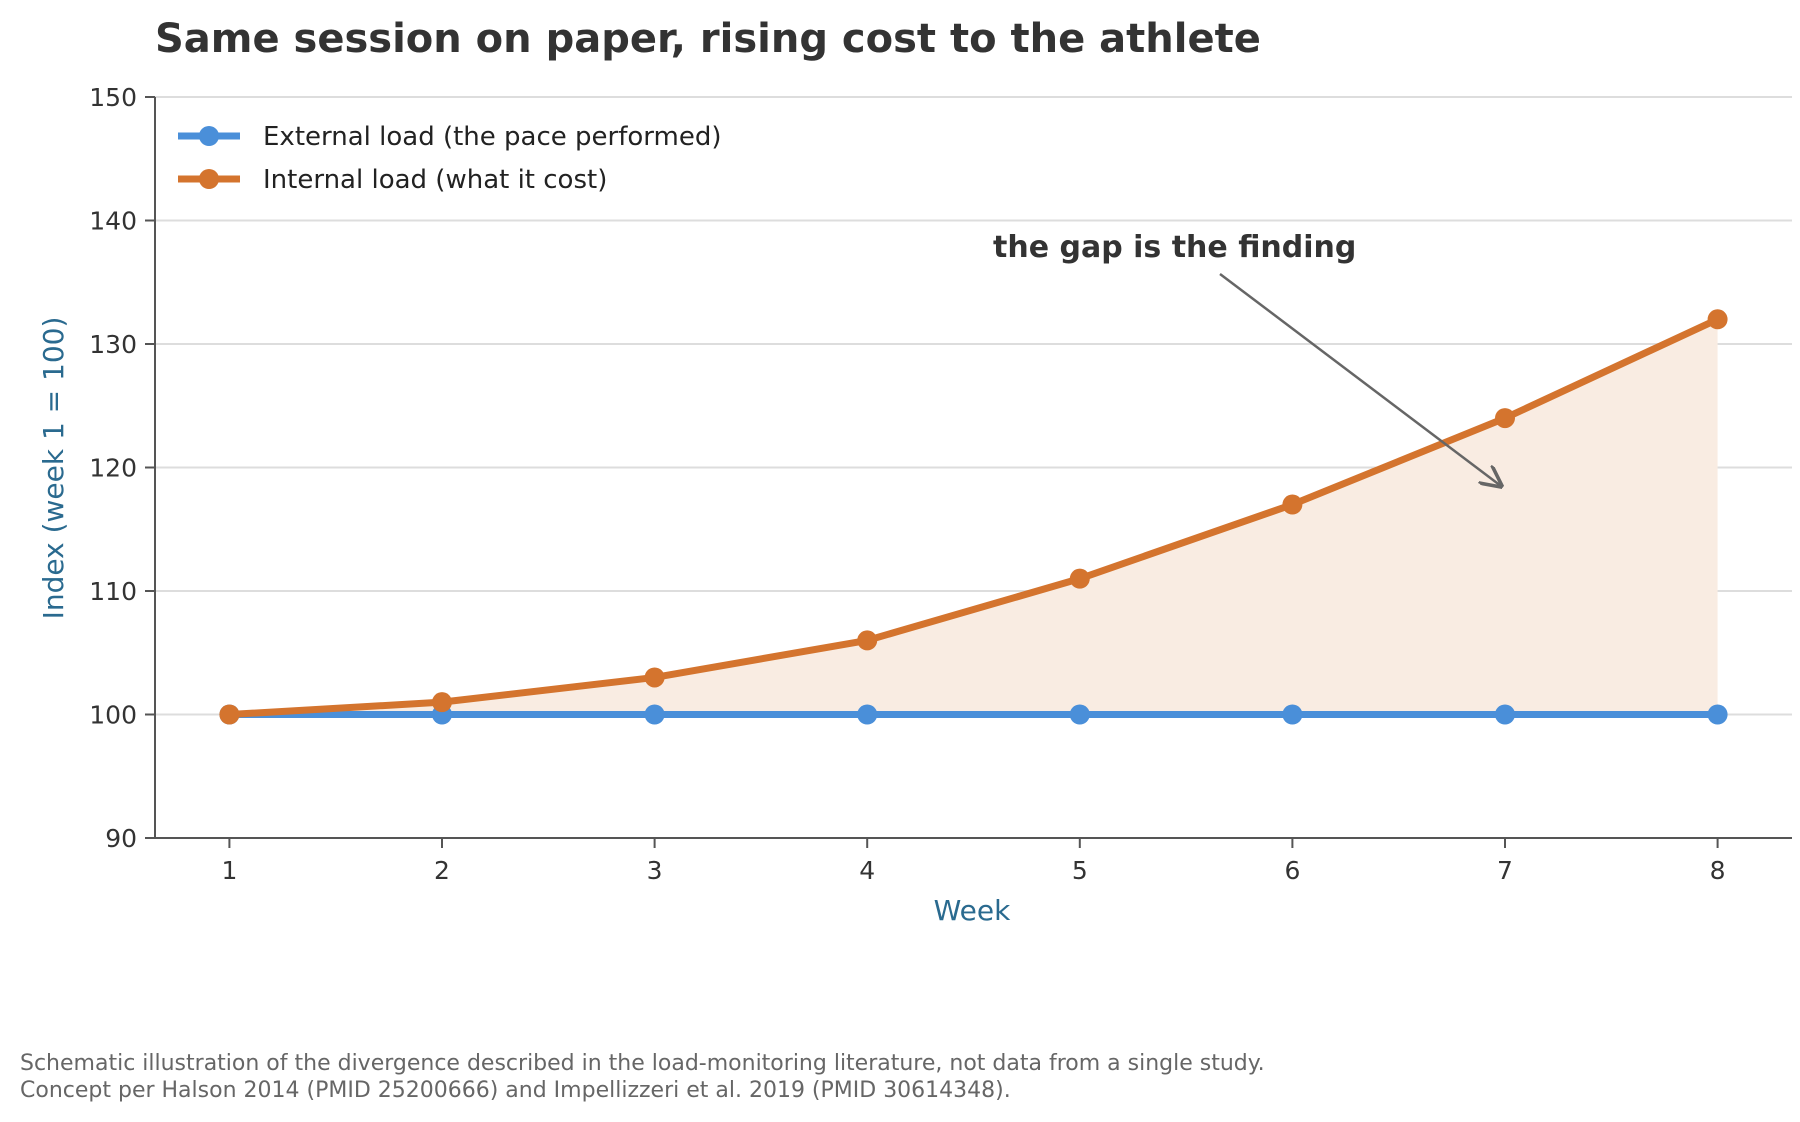  Describe the element at coordinates (1292, 870) in the screenshot. I see `x-tick-label-6: 6` at that location.